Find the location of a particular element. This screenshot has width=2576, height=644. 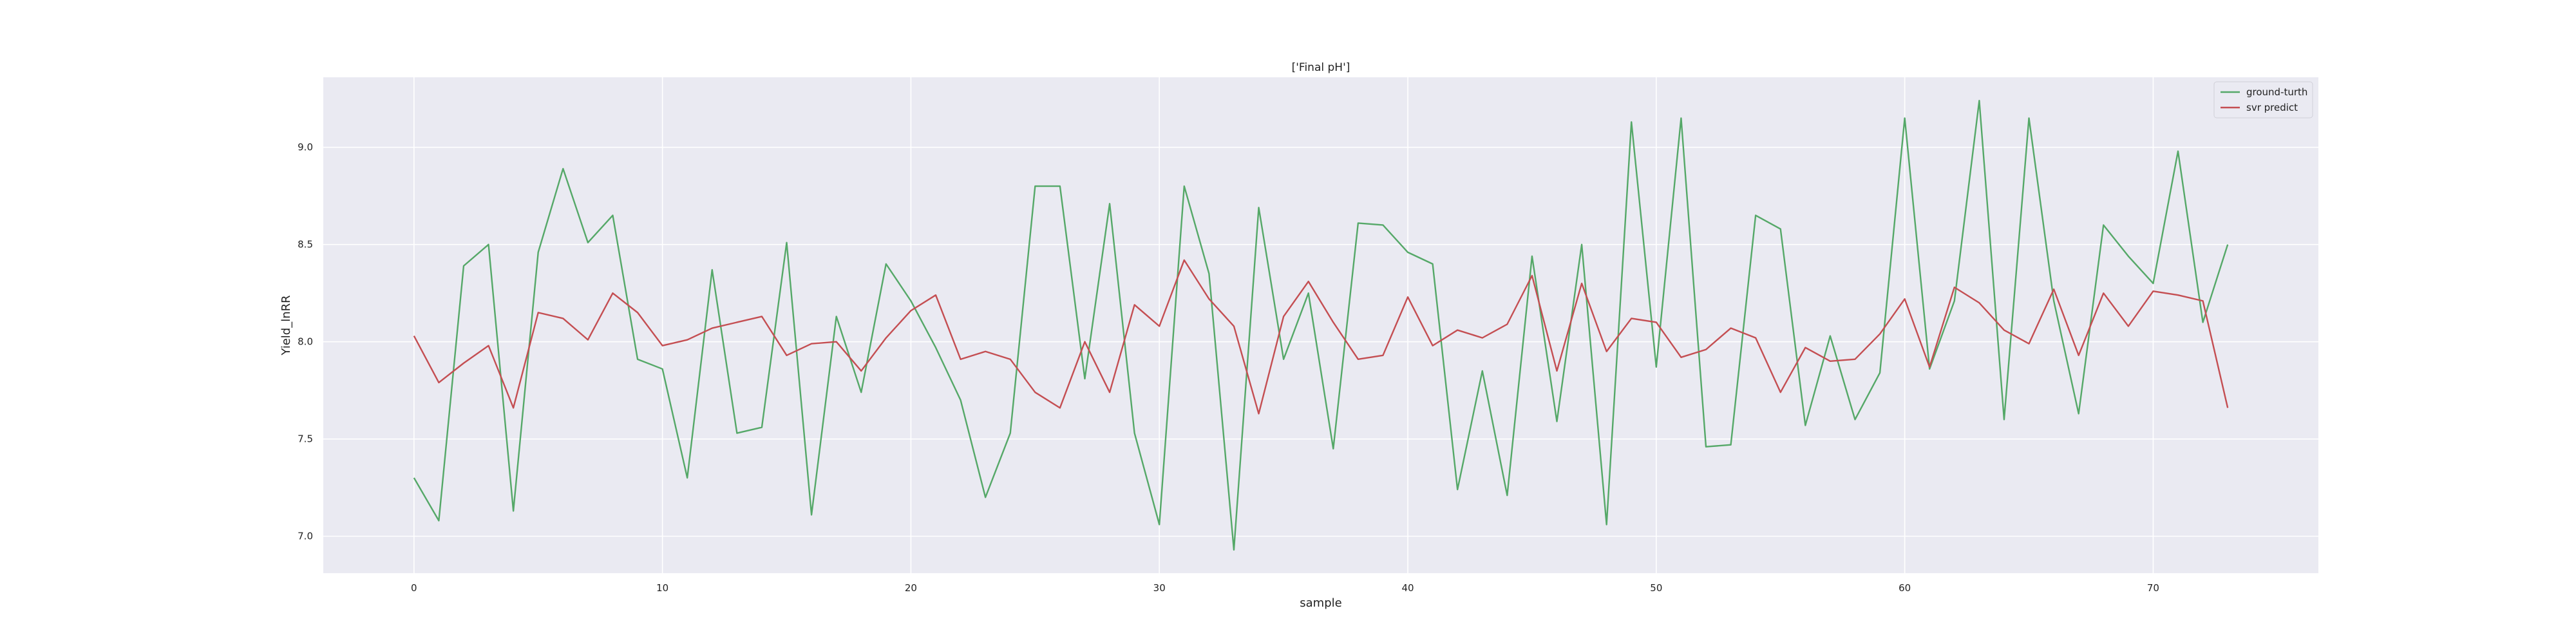

x-tick-label: 30 is located at coordinates (1159, 588).